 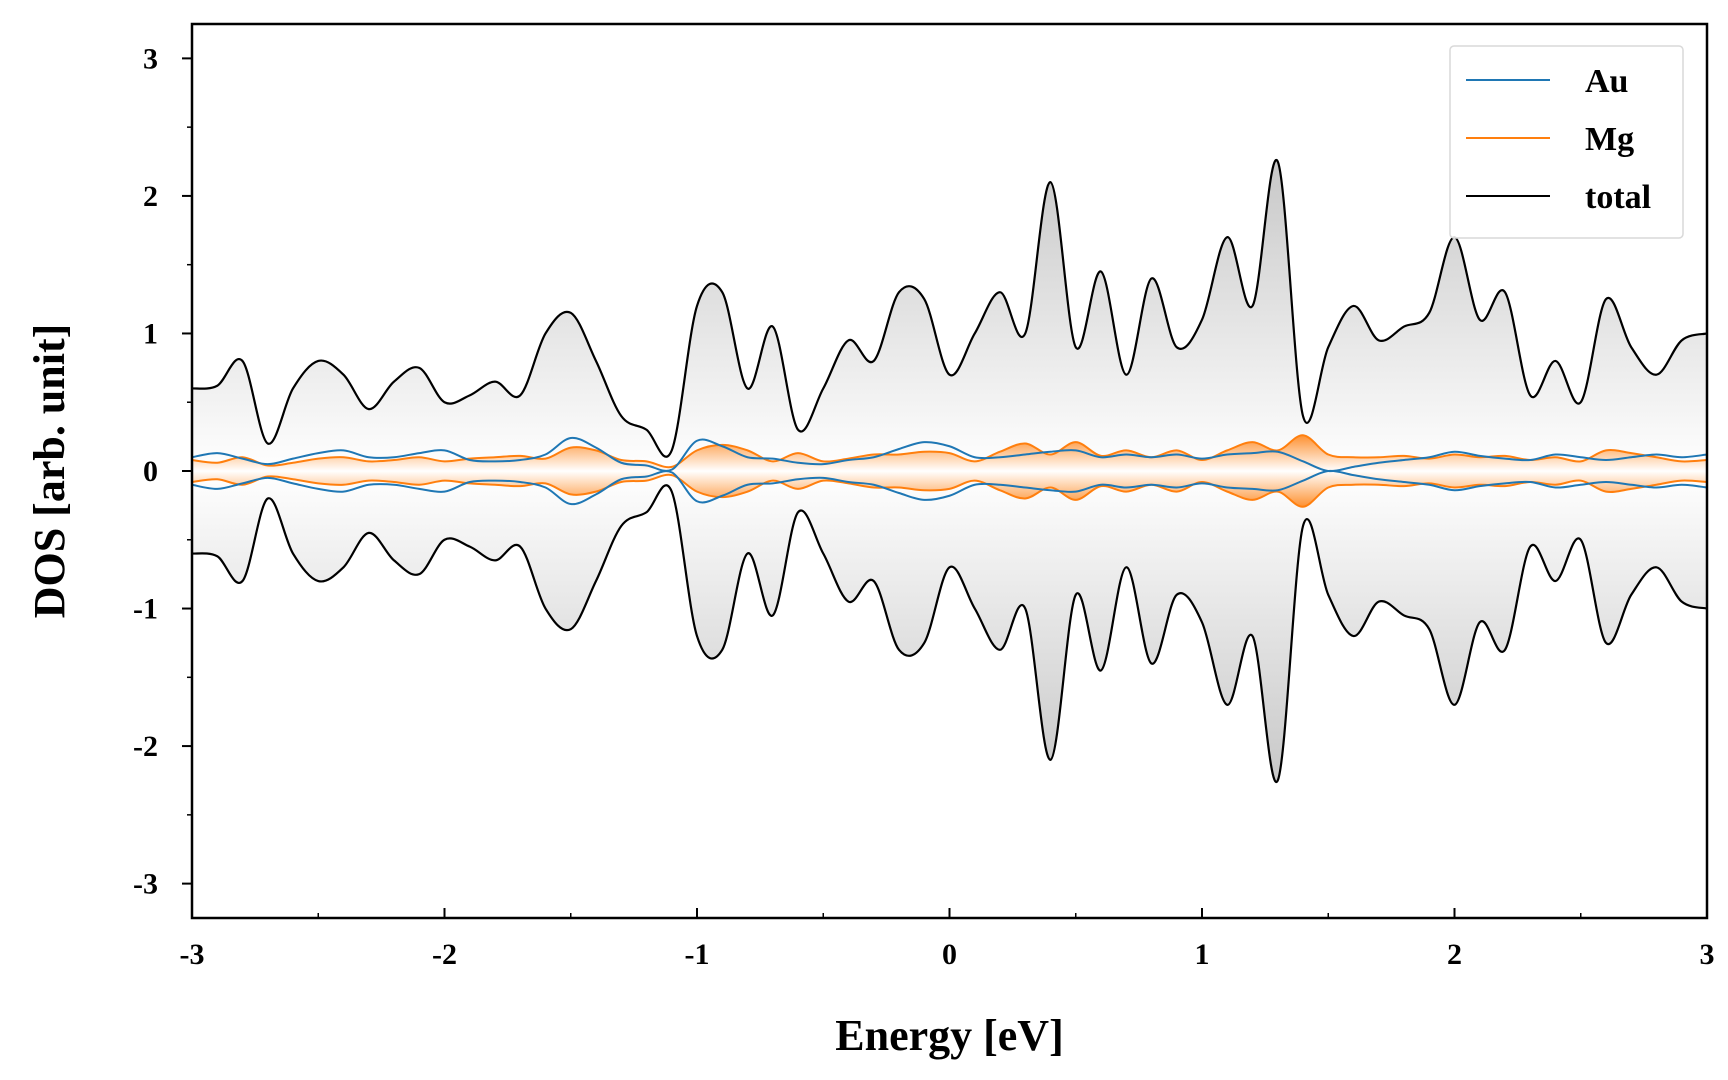 What do you see at coordinates (1202, 954) in the screenshot?
I see `x-tick-label: 1` at bounding box center [1202, 954].